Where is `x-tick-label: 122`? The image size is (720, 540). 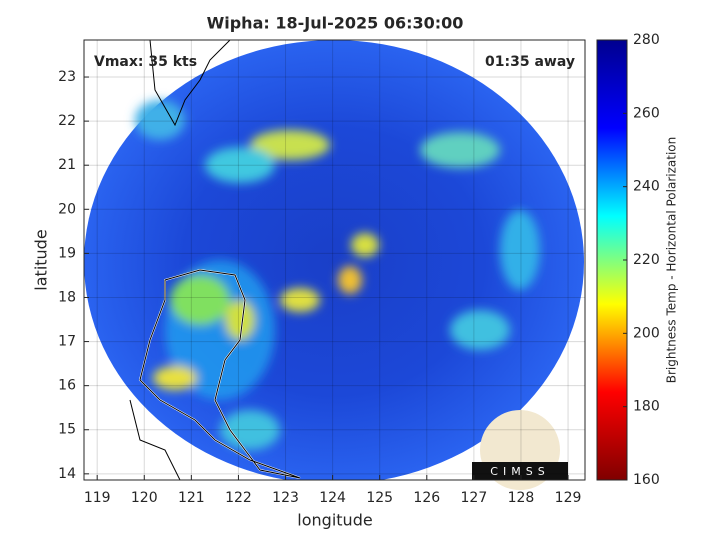
x-tick-label: 122 is located at coordinates (238, 498).